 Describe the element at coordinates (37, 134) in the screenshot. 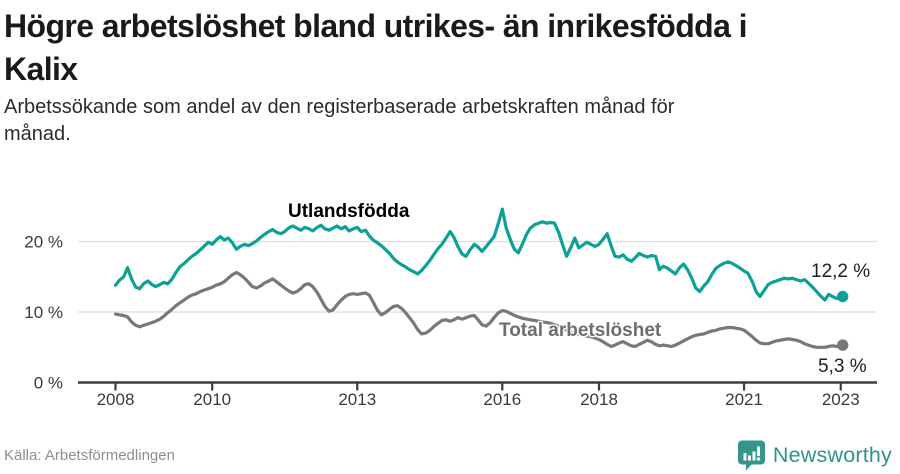

I see `page-subtitle-line2: månad.` at that location.